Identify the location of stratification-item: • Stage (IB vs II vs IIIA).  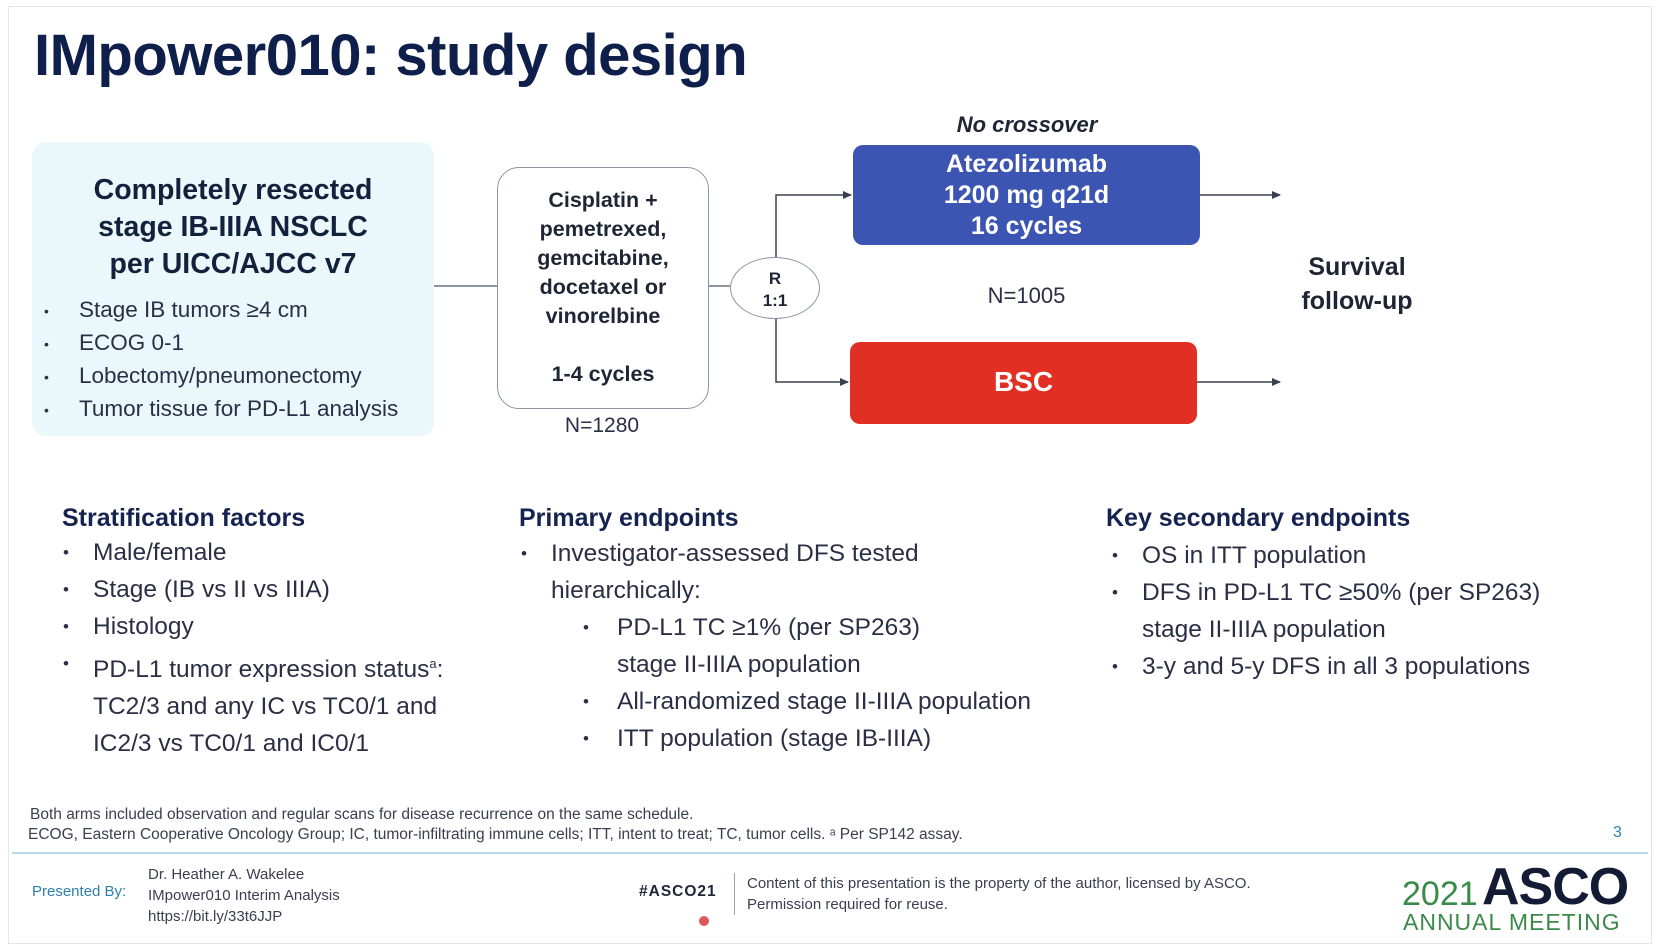
(196, 589).